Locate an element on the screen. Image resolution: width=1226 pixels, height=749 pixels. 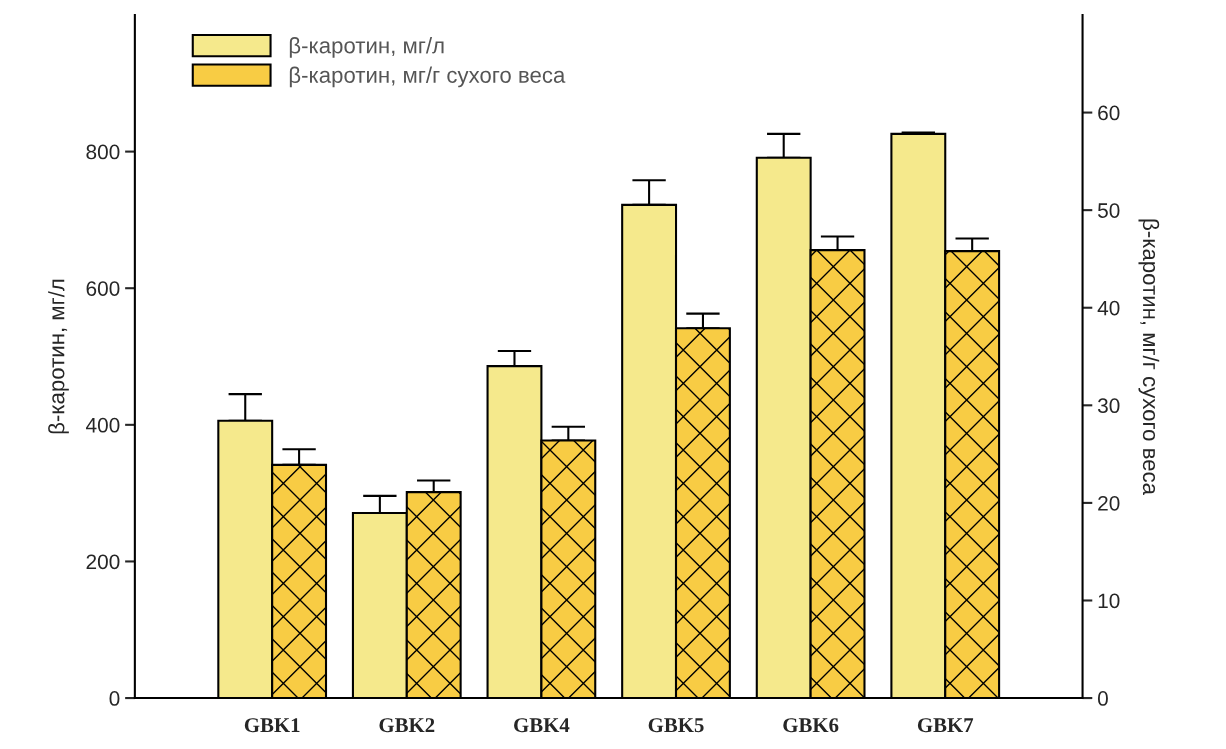
x-tick-label: GBK7 is located at coordinates (945, 725).